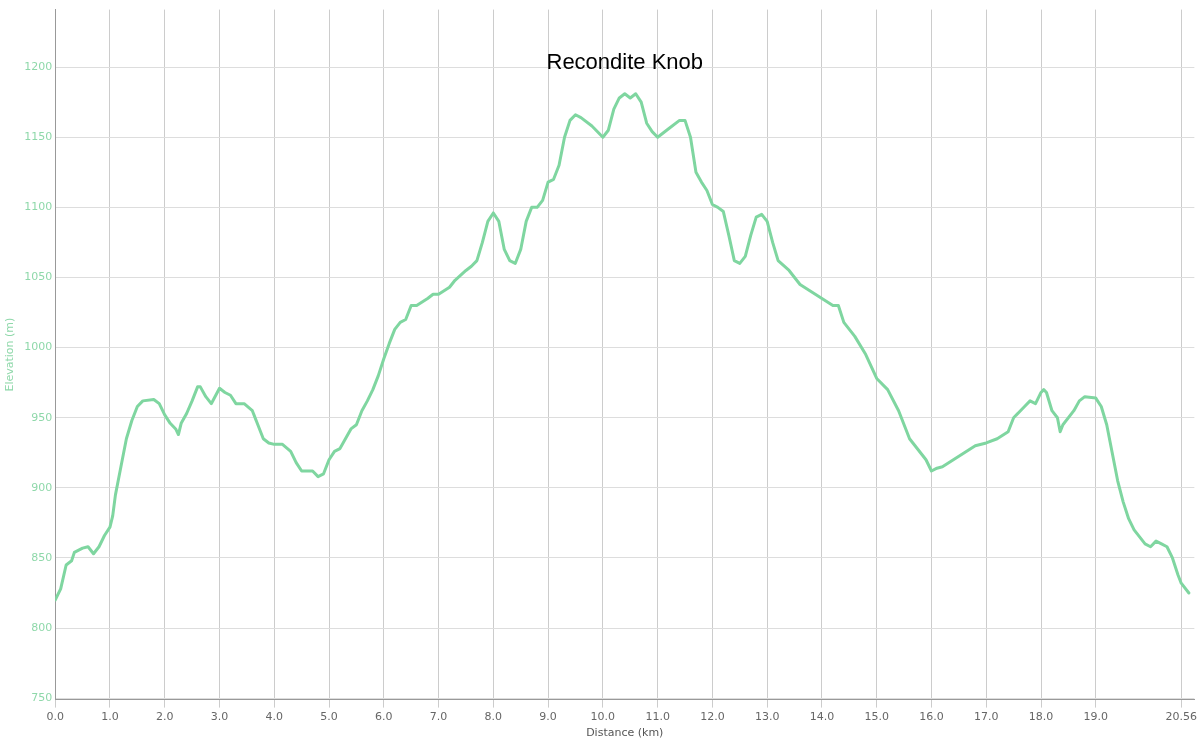 This screenshot has width=1200, height=740. Describe the element at coordinates (42, 417) in the screenshot. I see `y-tick-label: 950` at that location.